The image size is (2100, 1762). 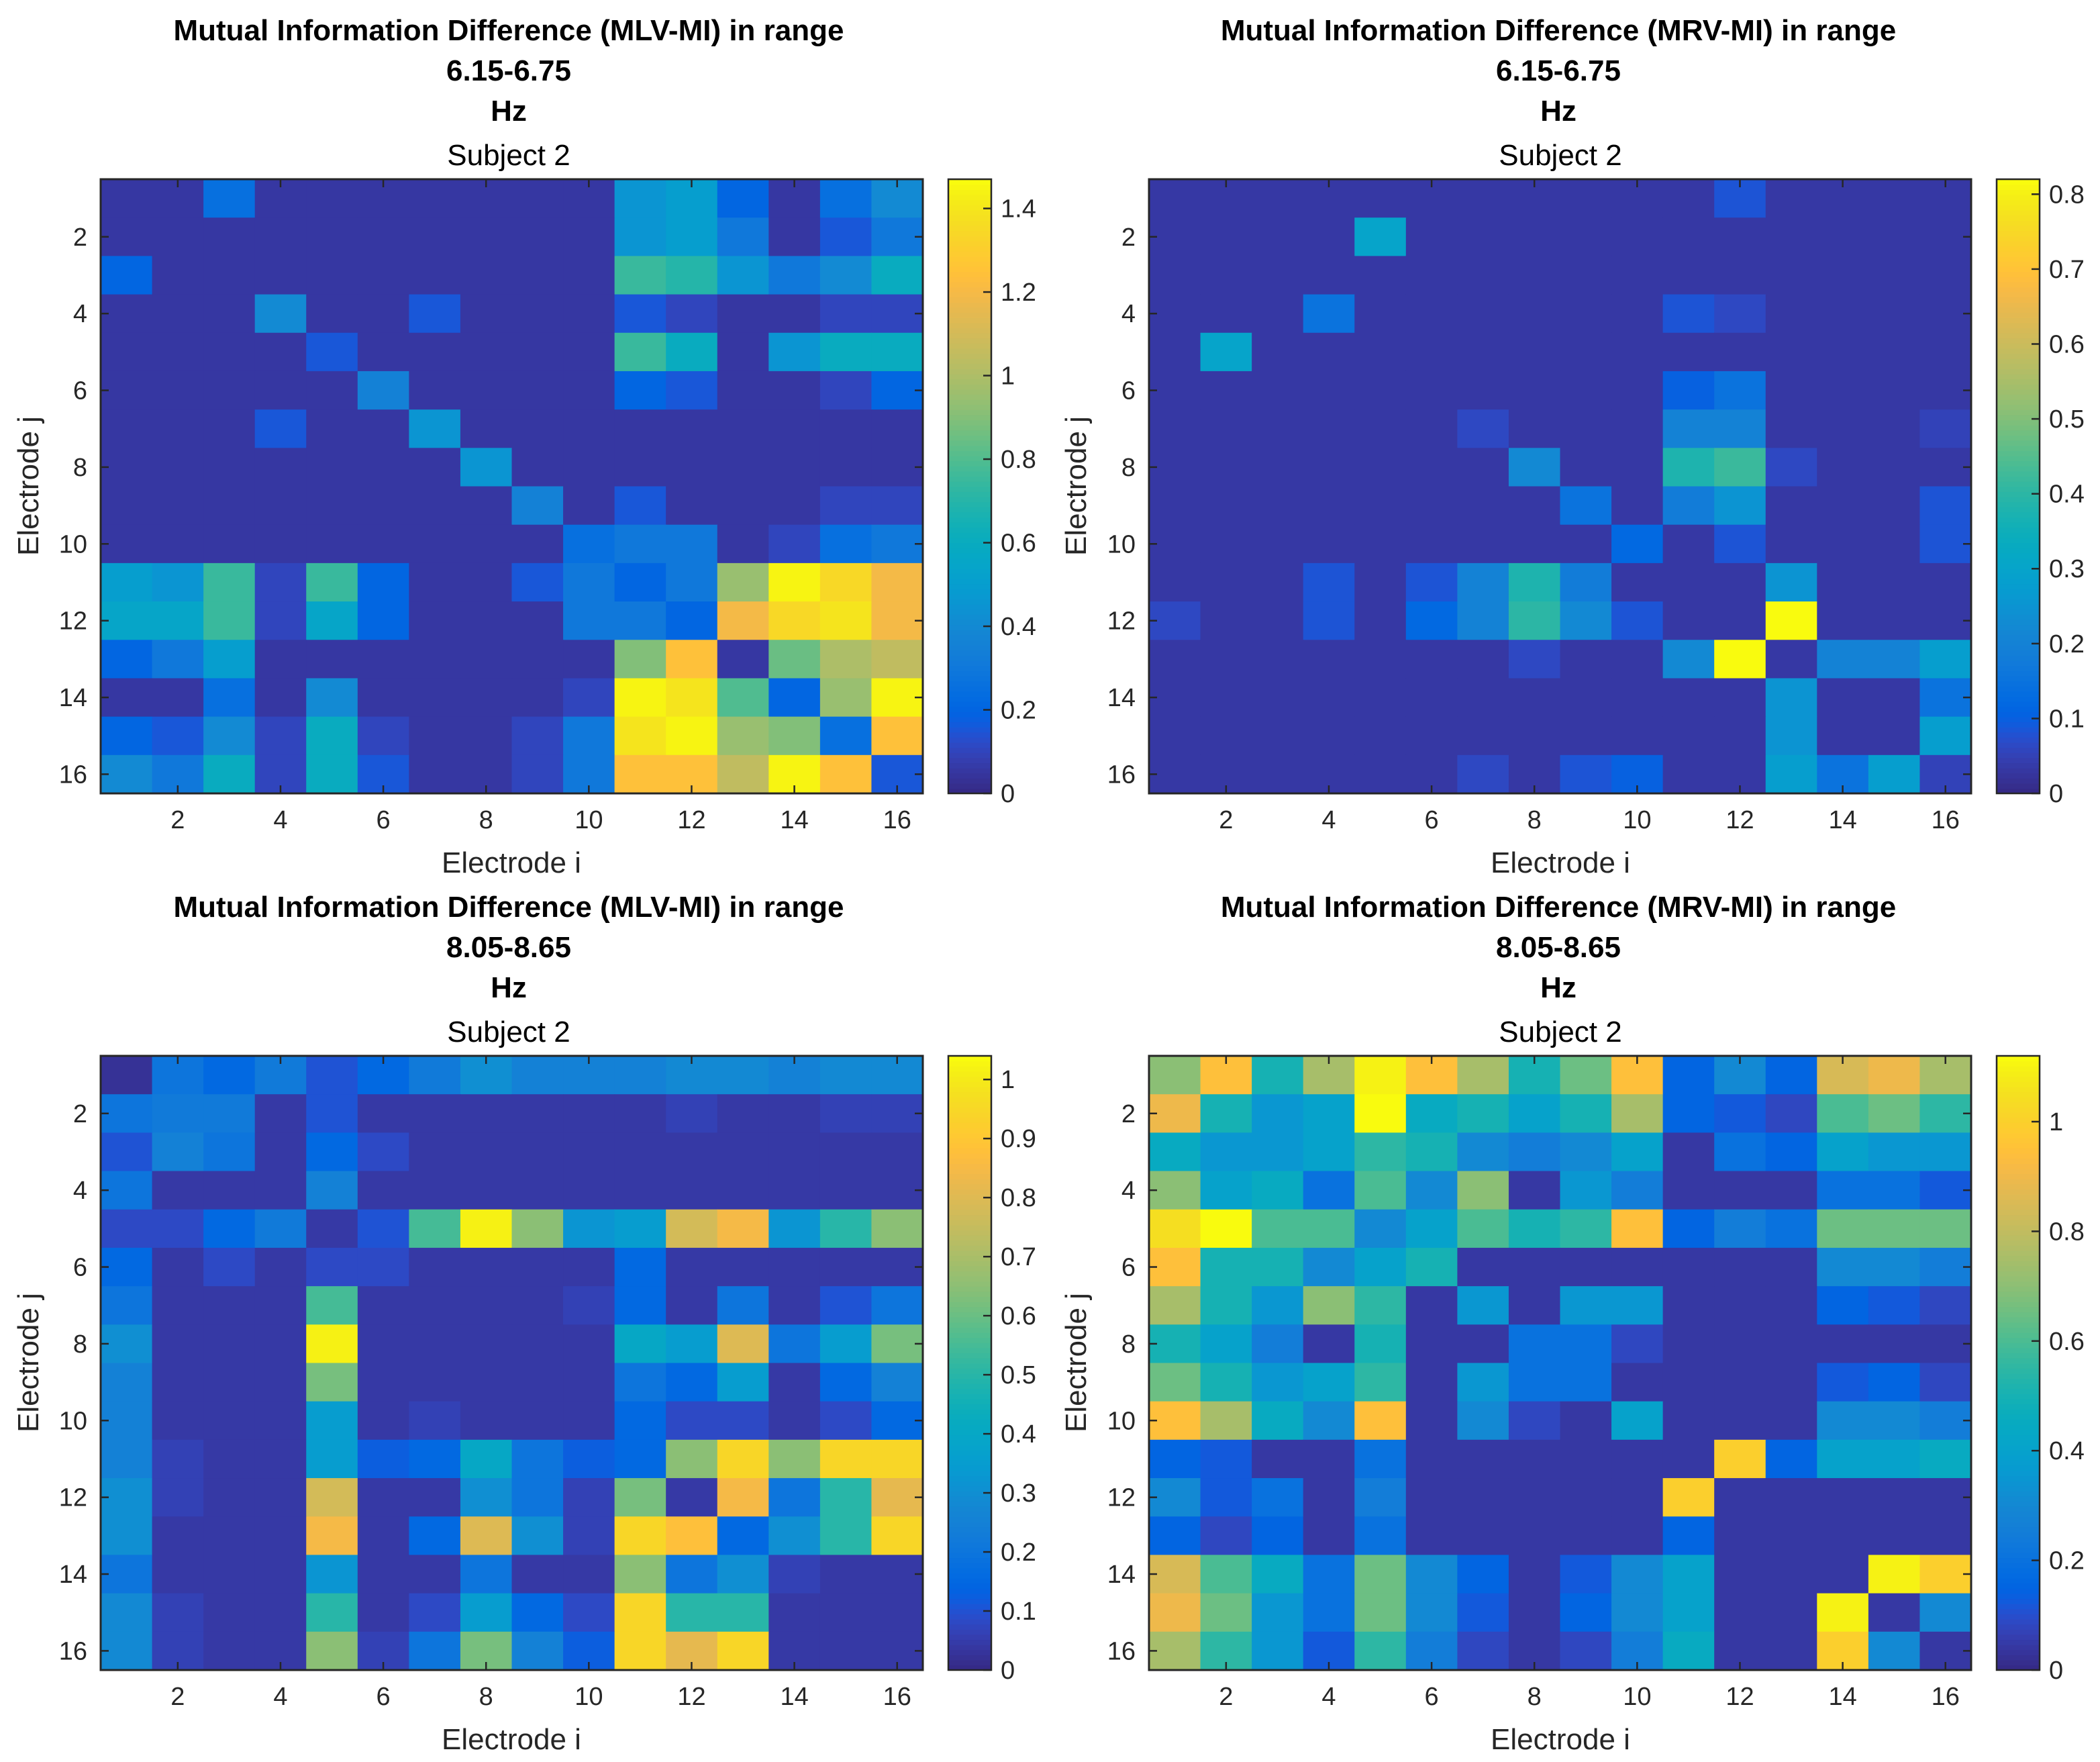 I want to click on x-tick-label: 2, so click(x=1226, y=1697).